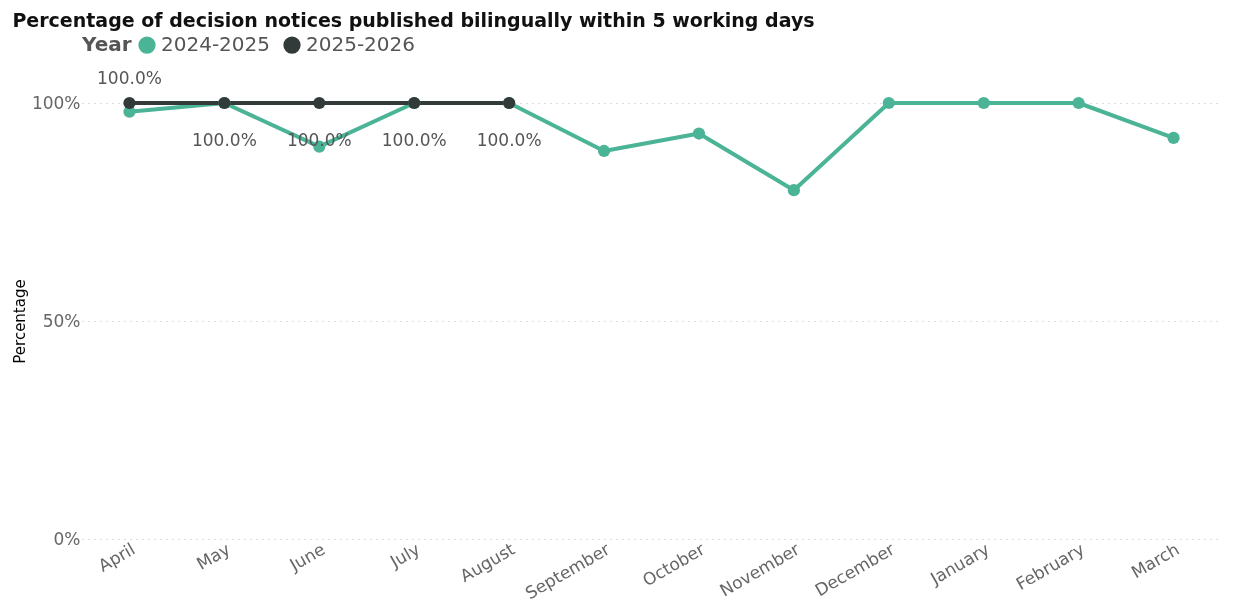 The image size is (1233, 614). I want to click on chart-title: Percentage of decision notices published bilingually within 5 working days, so click(413, 20).